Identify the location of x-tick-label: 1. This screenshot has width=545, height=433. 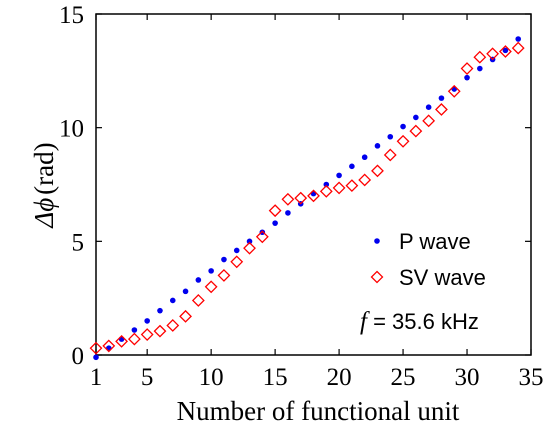
(96, 377).